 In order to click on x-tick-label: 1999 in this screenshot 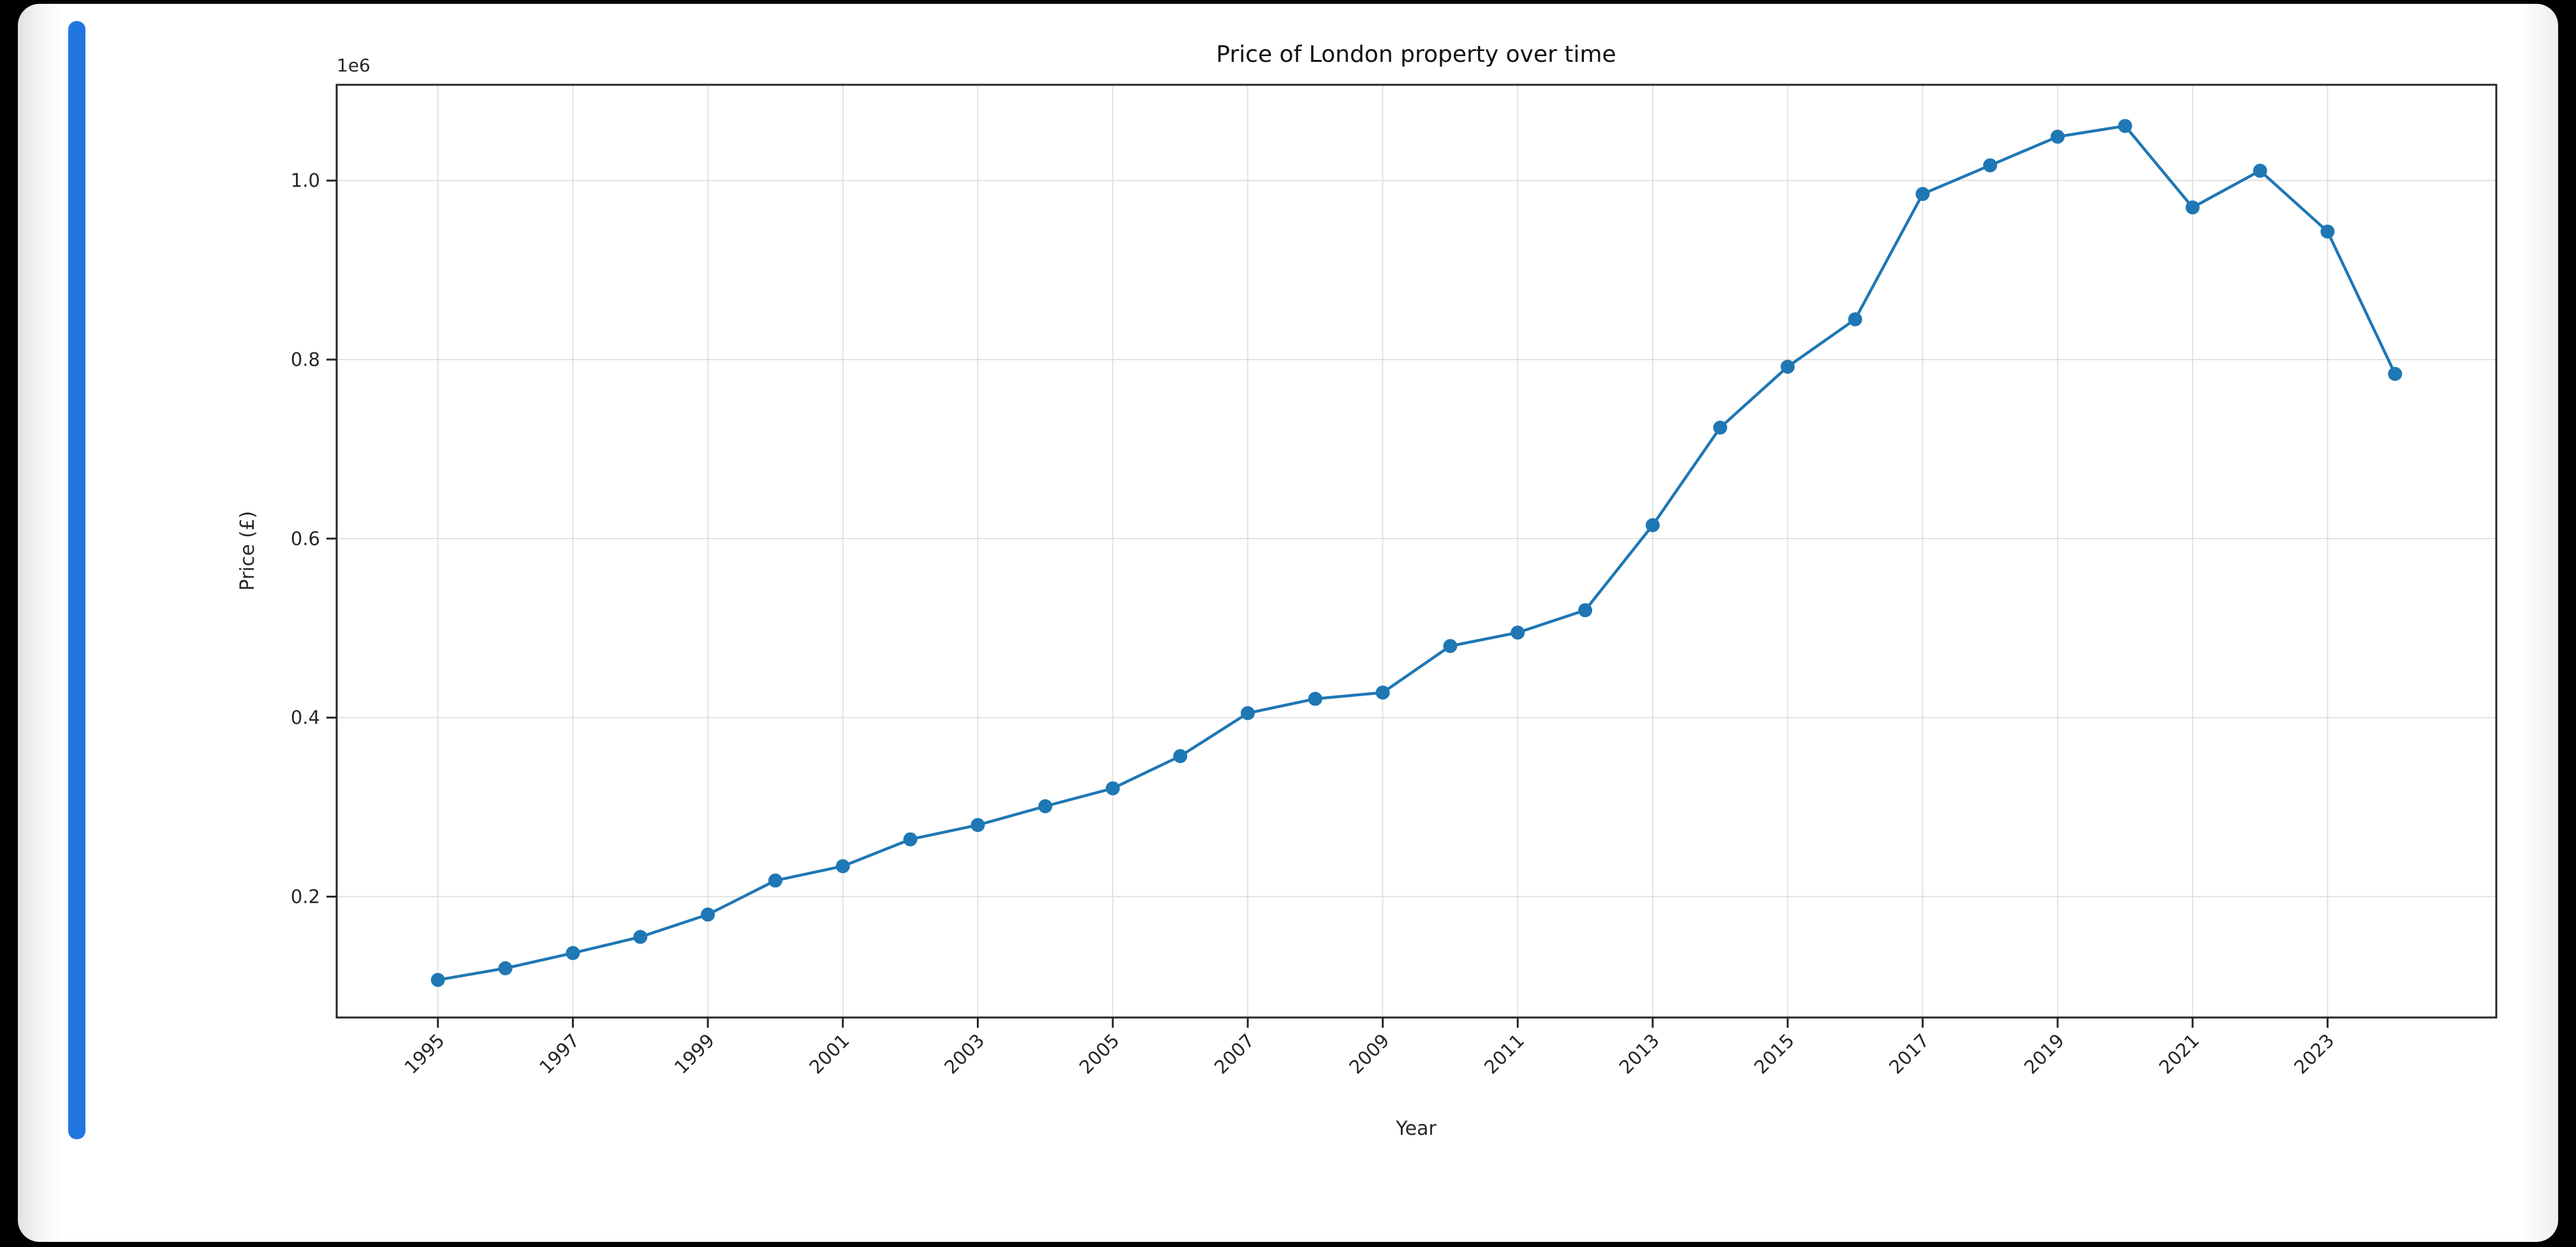, I will do `click(695, 1054)`.